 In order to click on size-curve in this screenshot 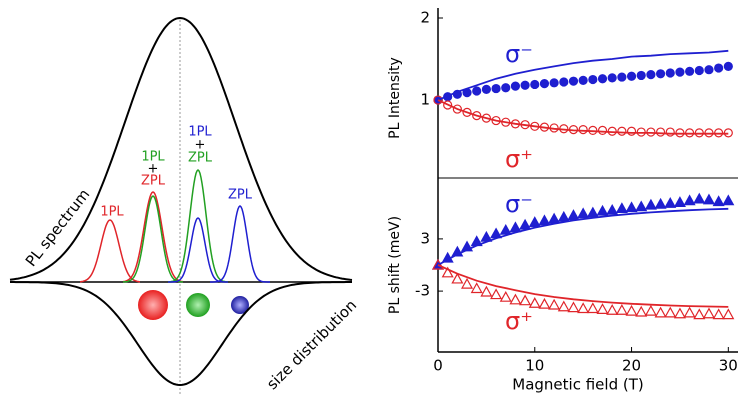, I will do `click(181, 334)`.